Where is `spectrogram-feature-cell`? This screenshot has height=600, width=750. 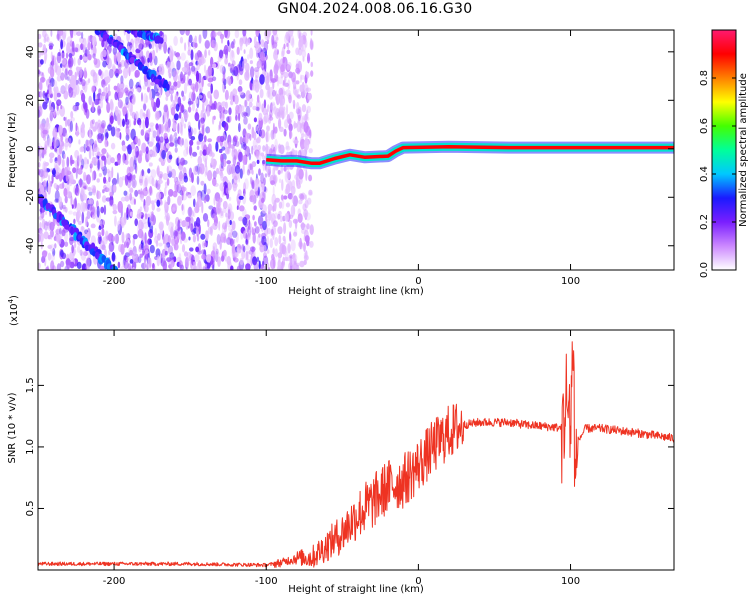 spectrogram-feature-cell is located at coordinates (125, 25).